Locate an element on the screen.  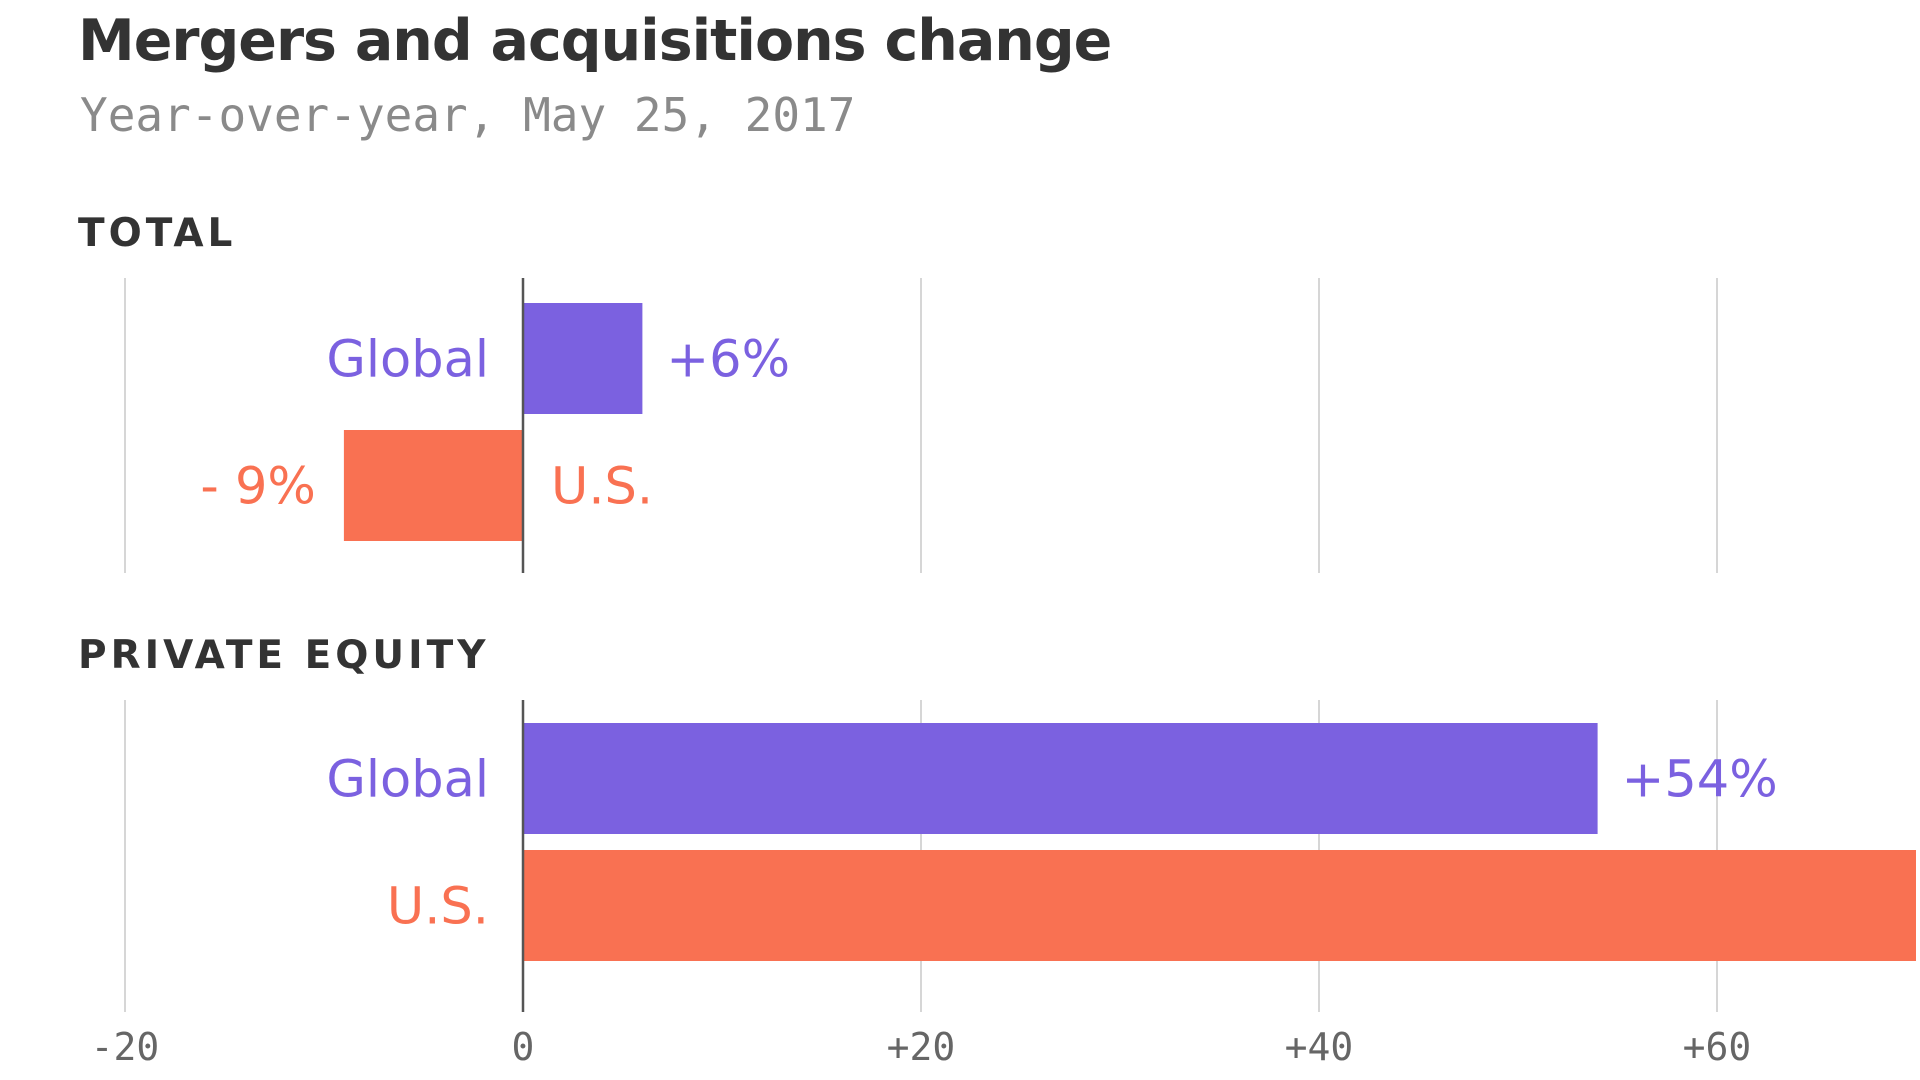
total-global-category-label: Global is located at coordinates (407, 360).